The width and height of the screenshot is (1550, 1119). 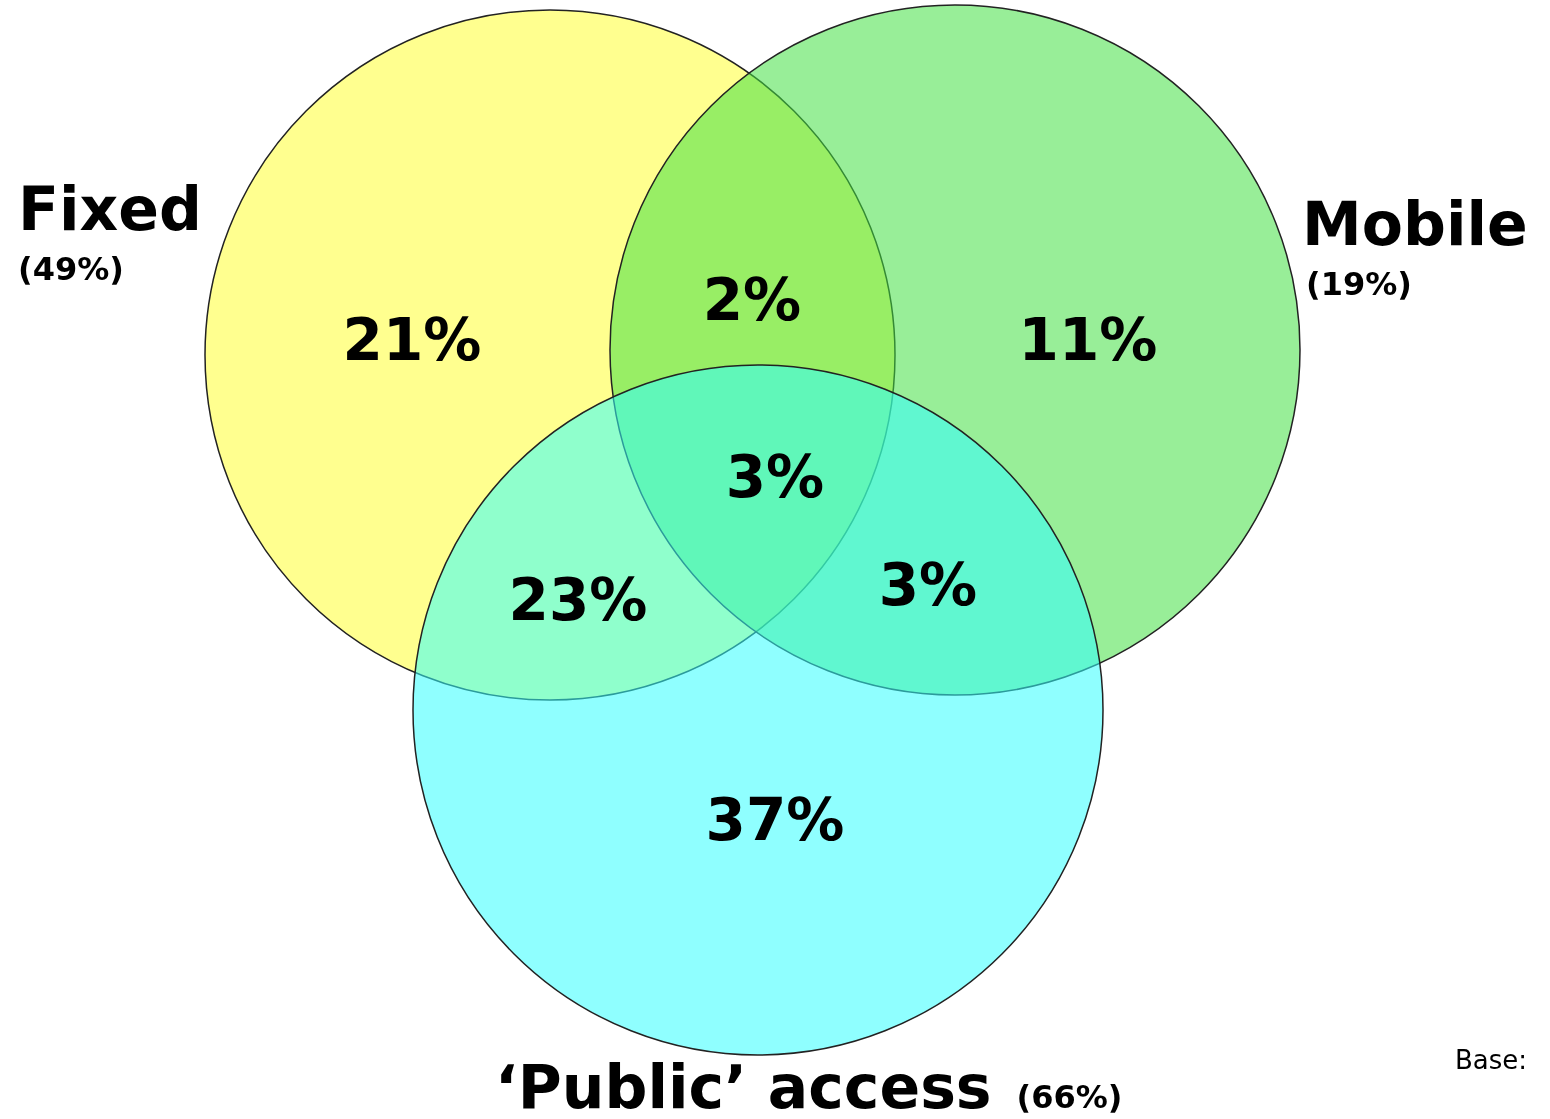 What do you see at coordinates (743, 1085) in the screenshot?
I see `category-label: ‘Public’ access` at bounding box center [743, 1085].